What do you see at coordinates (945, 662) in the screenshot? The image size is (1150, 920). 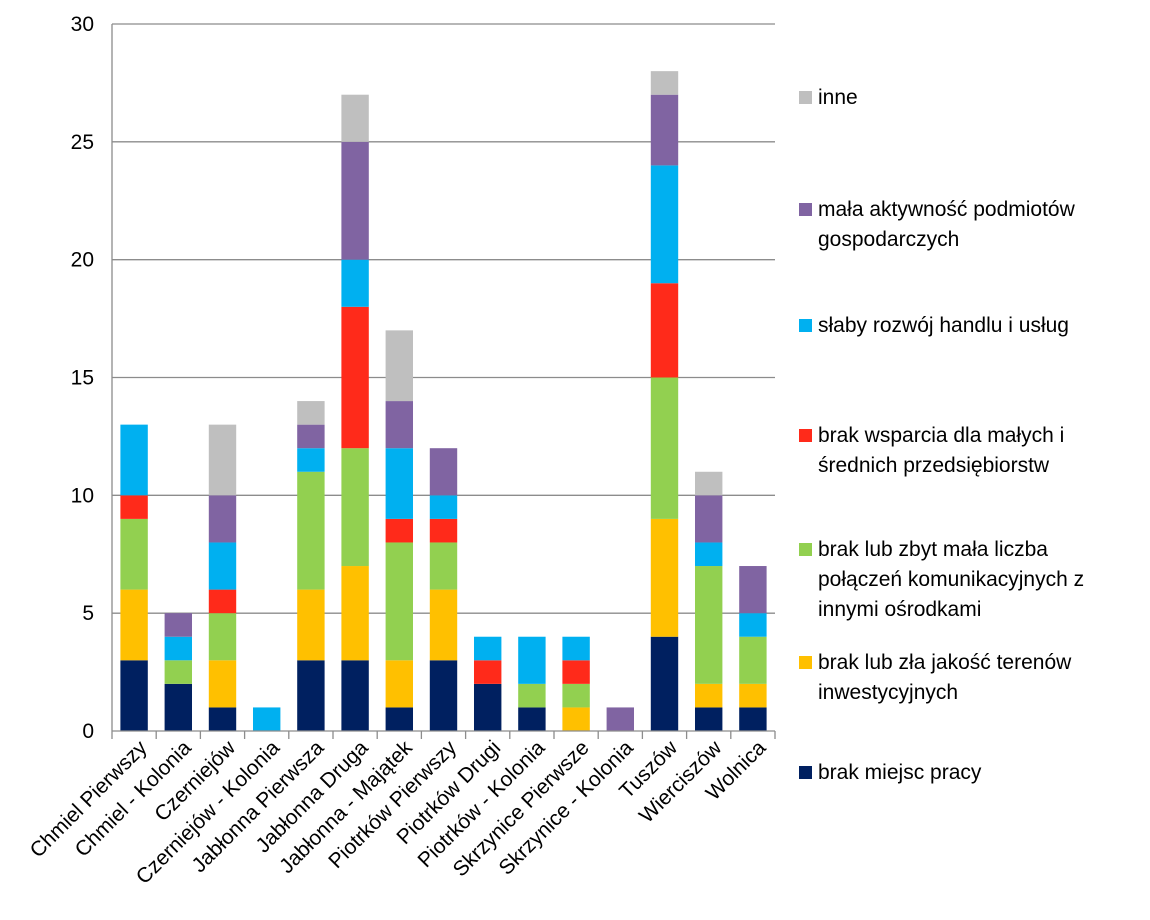 I see `legend-label: brak lub zła jakość terenów` at bounding box center [945, 662].